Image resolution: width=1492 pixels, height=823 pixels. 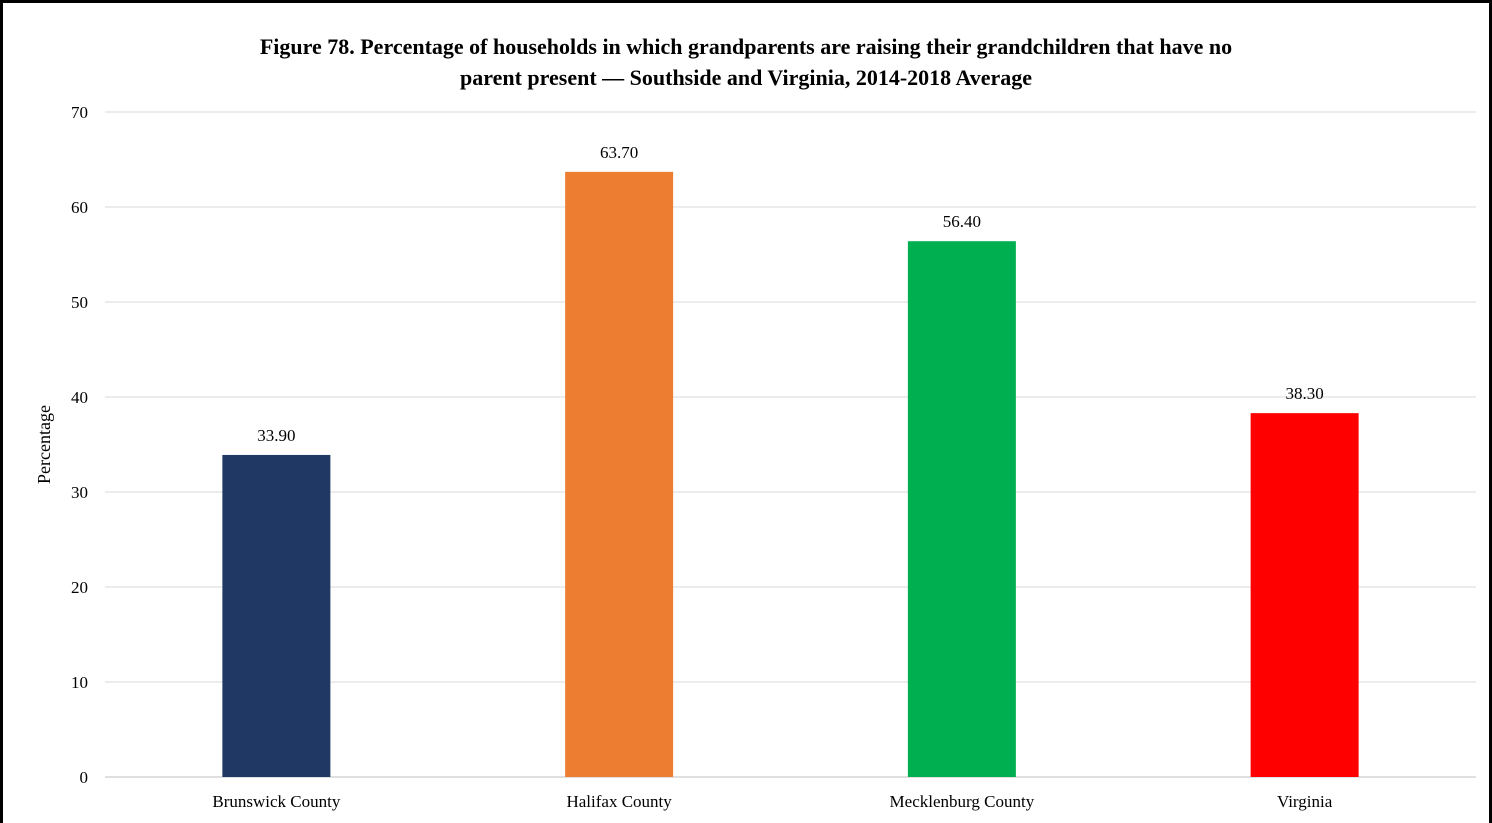 What do you see at coordinates (79, 397) in the screenshot?
I see `y-tick-label: 40` at bounding box center [79, 397].